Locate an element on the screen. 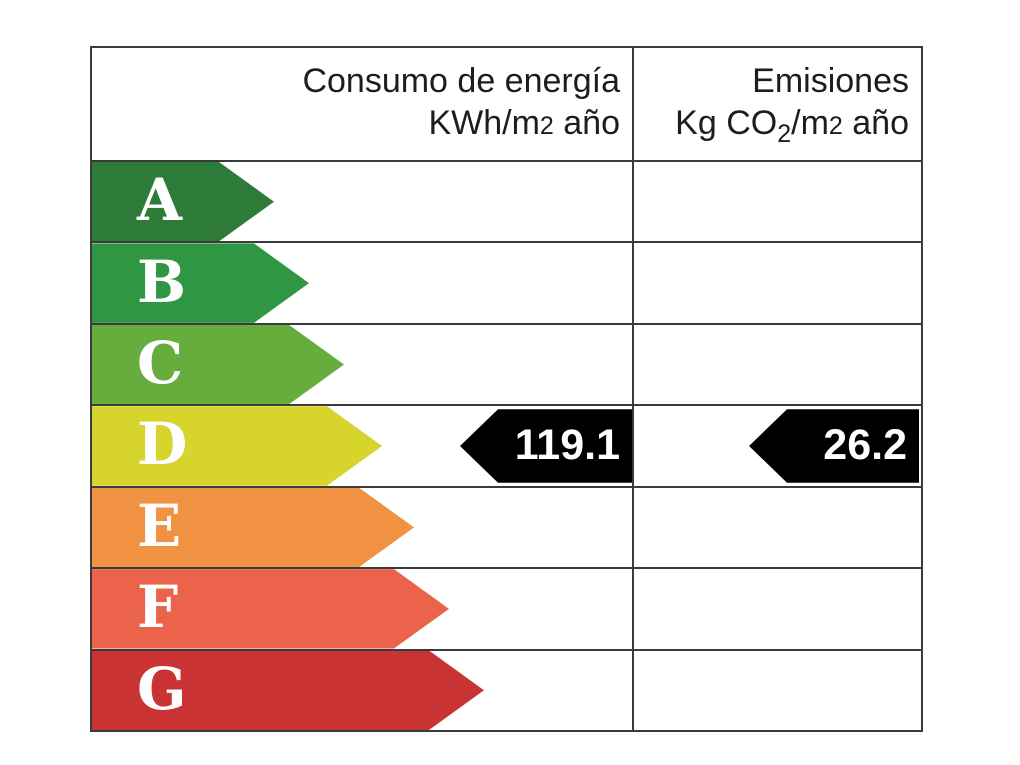  emissions-value-marker: 26.2 is located at coordinates (834, 446).